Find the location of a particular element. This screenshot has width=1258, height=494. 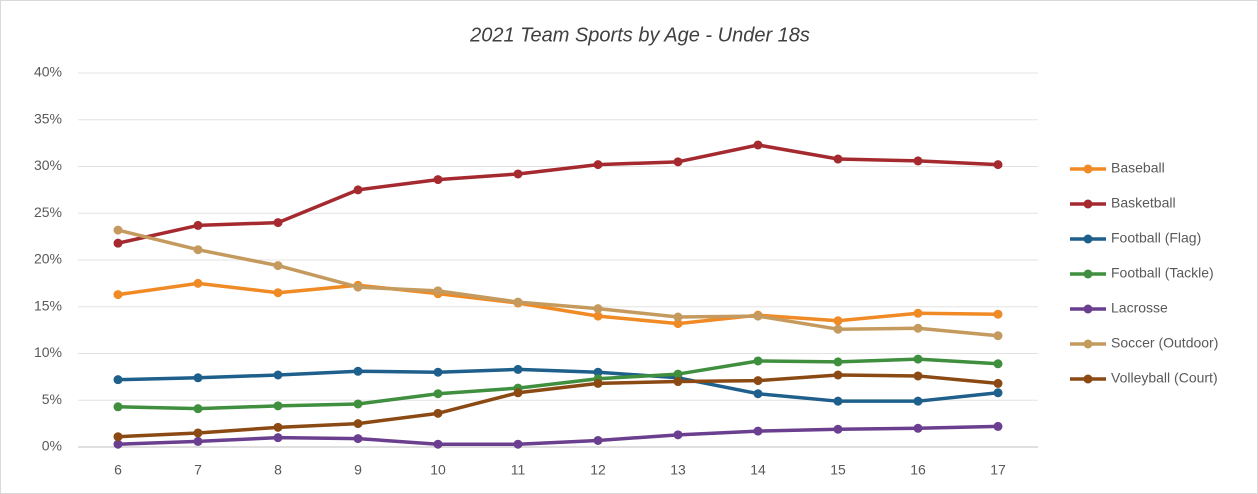

x-tick-label: 7 is located at coordinates (198, 470).